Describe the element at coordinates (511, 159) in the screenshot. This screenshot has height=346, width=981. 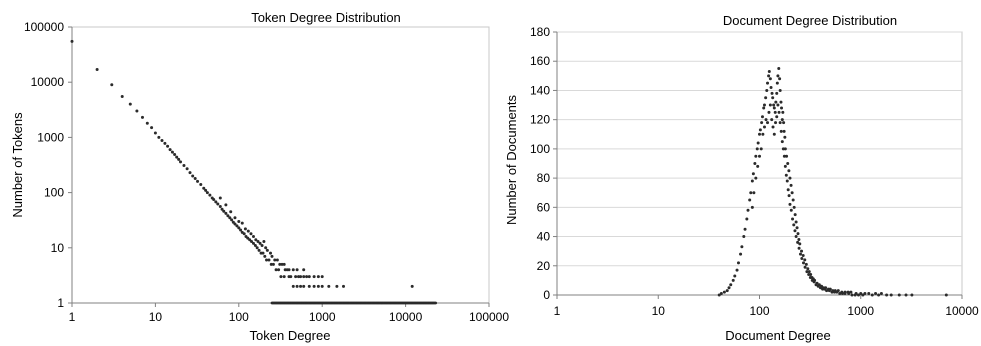
I see `document-y-axis-label: Number of Documents` at that location.